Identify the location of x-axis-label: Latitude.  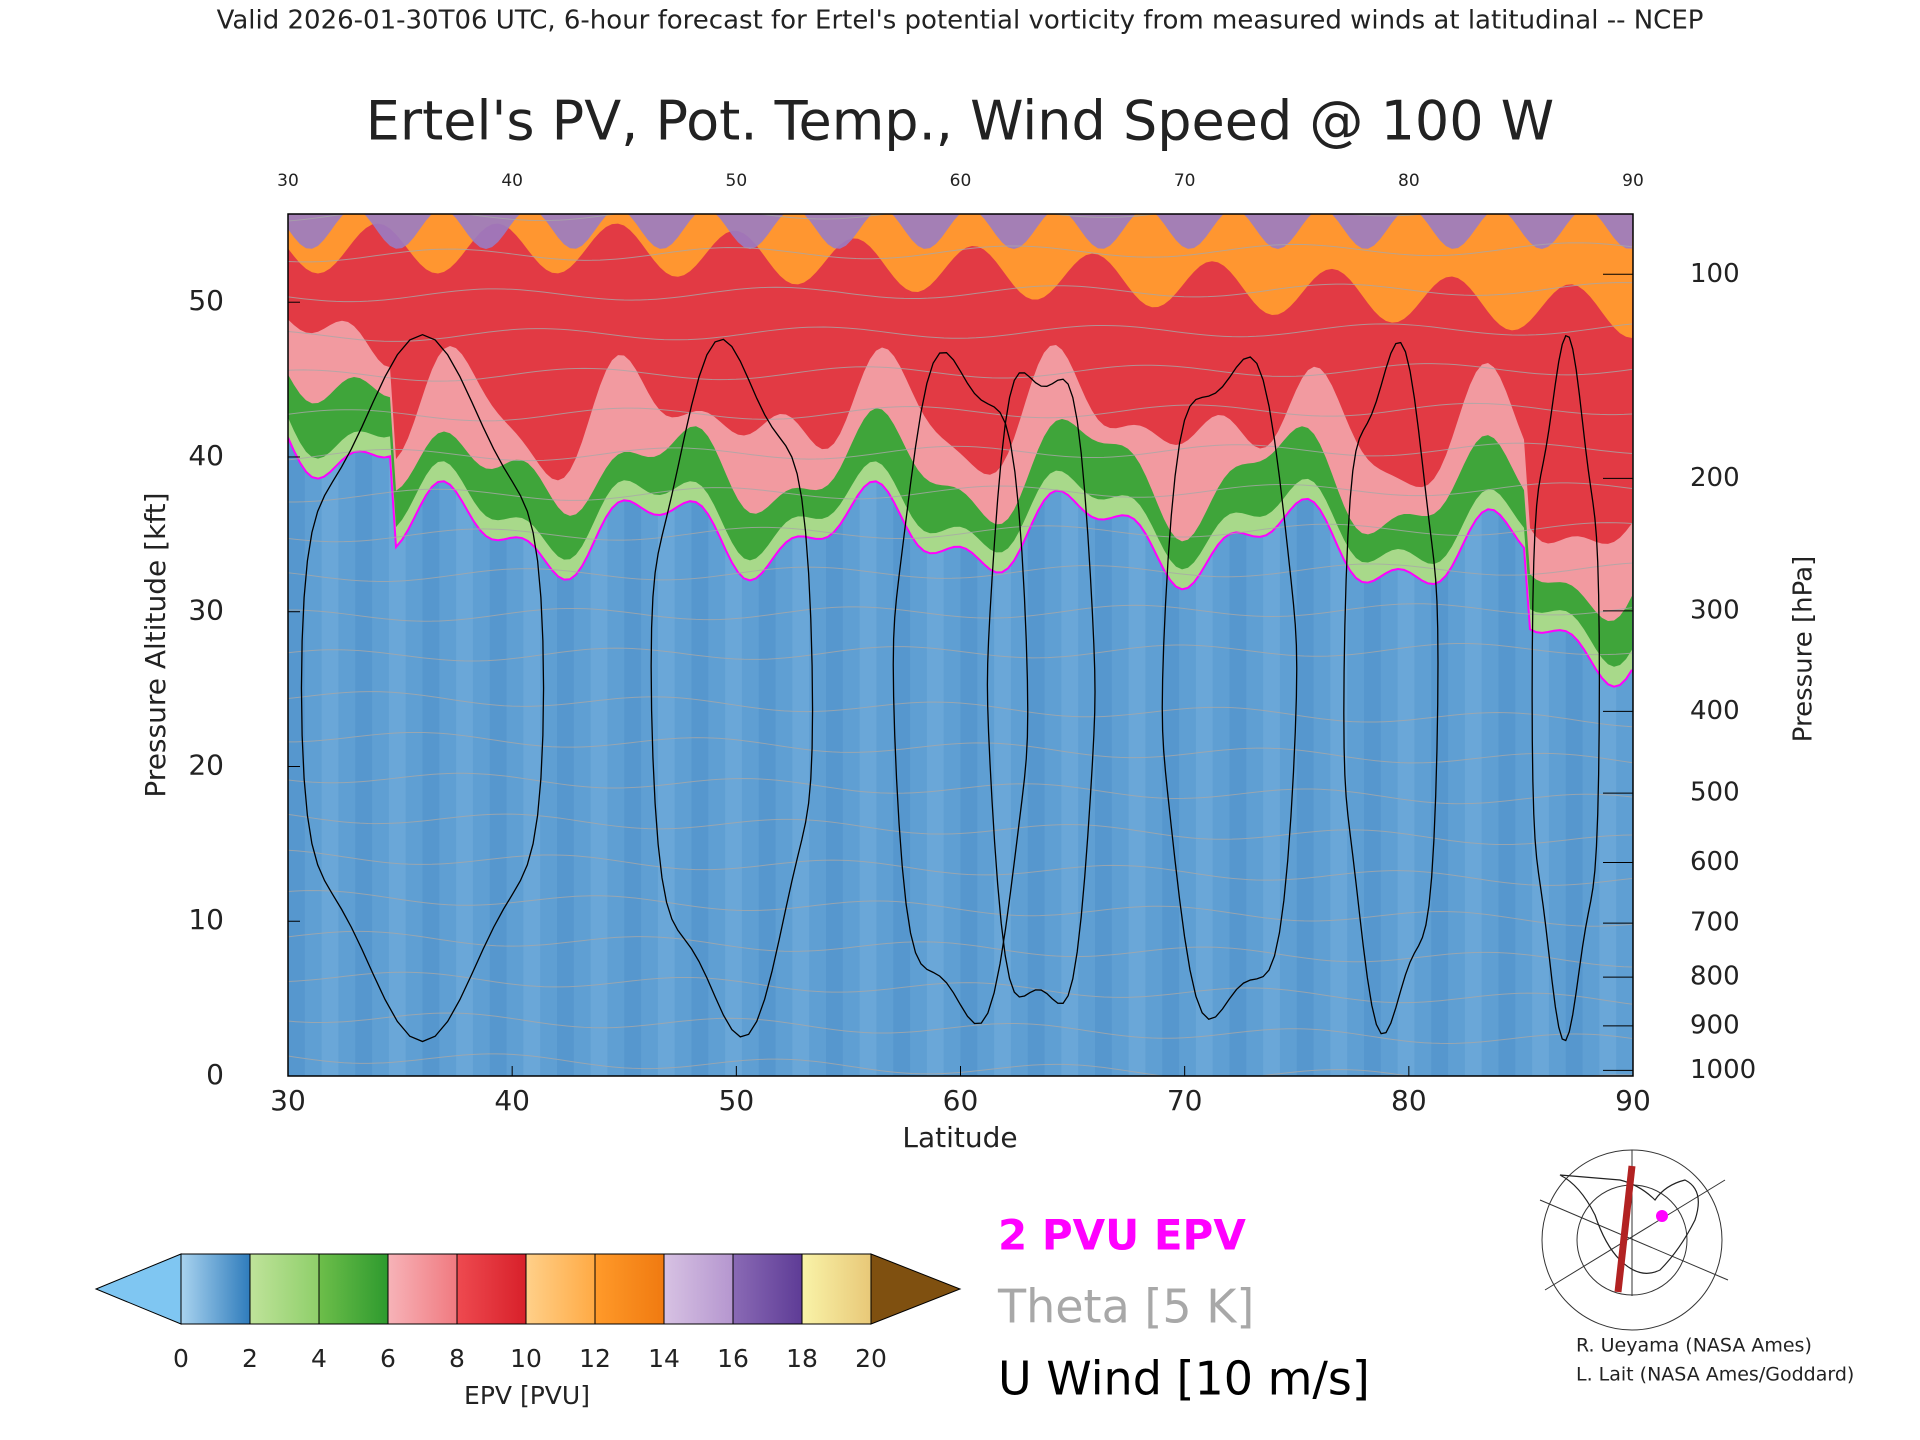
(959, 1137).